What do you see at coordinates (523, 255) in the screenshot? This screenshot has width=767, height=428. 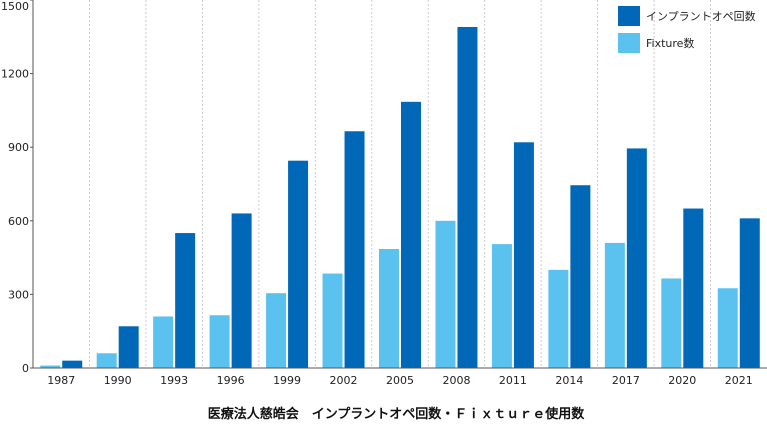 I see `bar-implant-ops-2011` at bounding box center [523, 255].